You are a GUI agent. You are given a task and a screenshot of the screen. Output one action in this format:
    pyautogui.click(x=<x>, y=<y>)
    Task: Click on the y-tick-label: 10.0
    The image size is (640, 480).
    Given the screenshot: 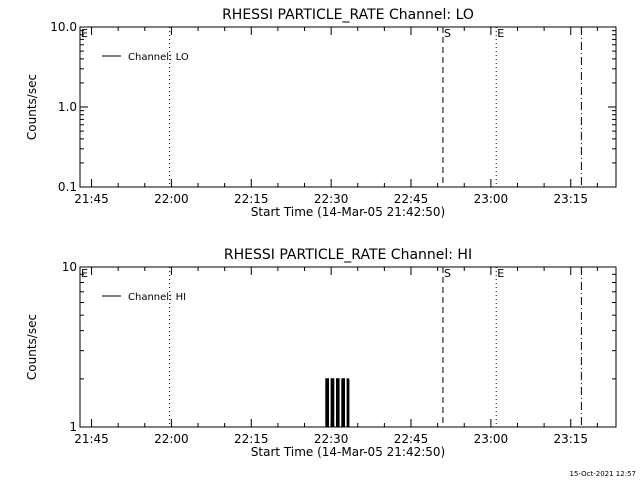 What is the action you would take?
    pyautogui.click(x=63, y=27)
    